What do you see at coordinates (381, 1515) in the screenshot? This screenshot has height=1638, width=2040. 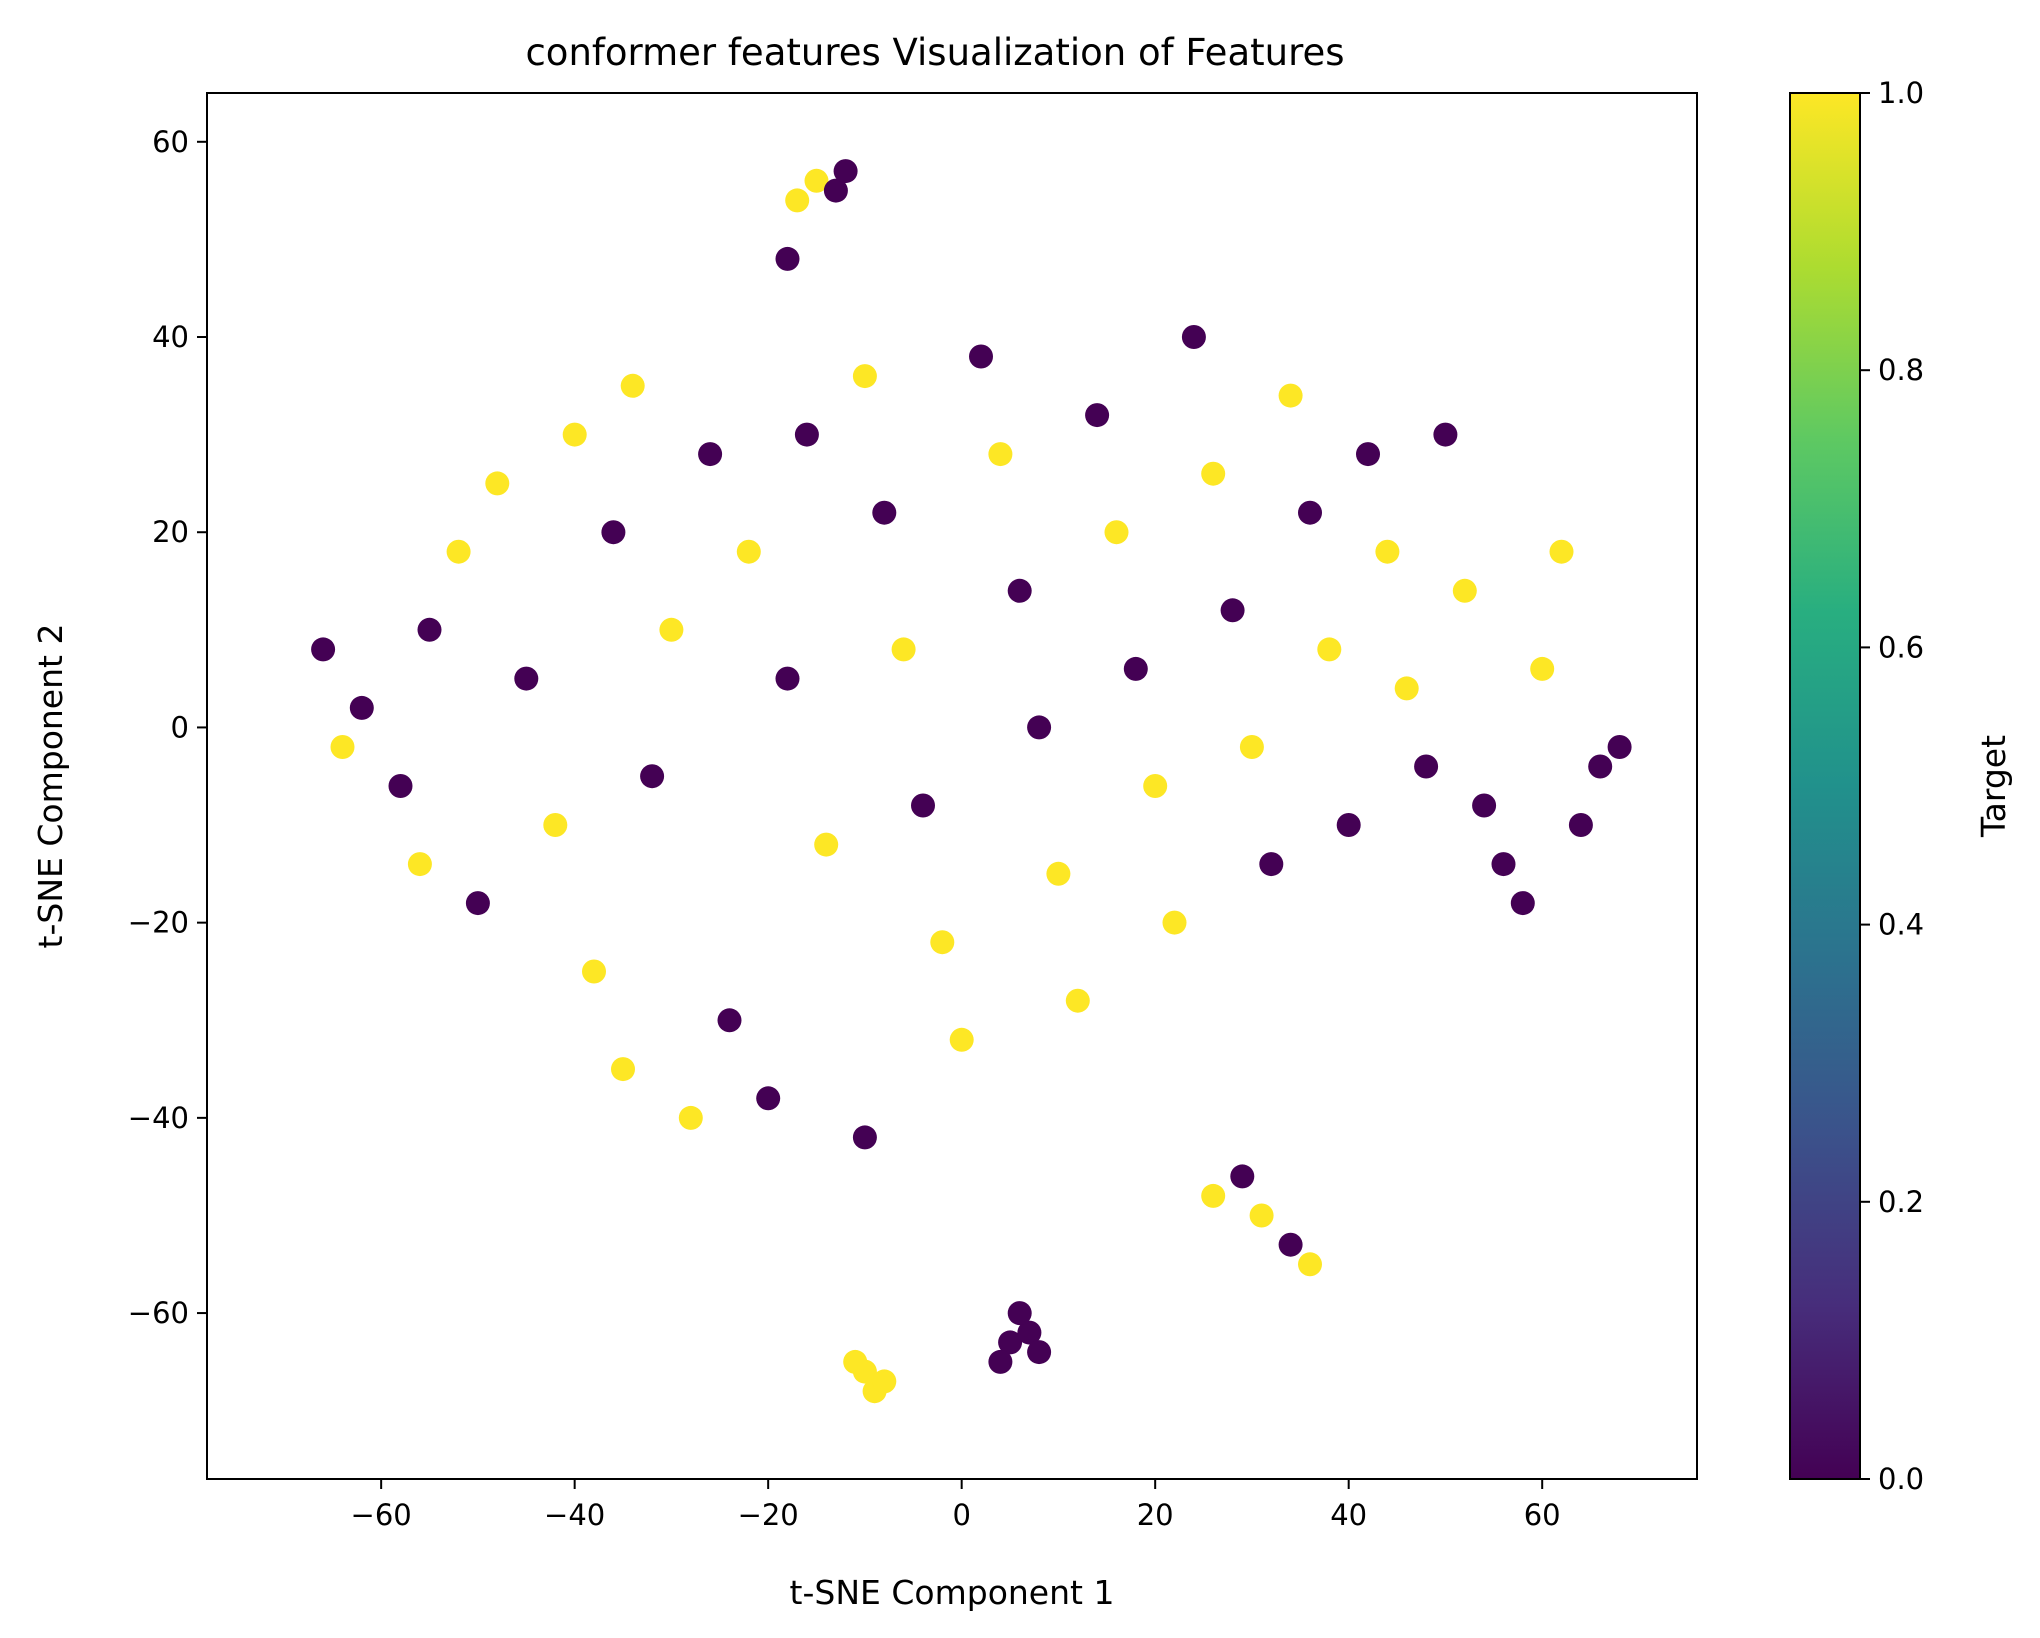 I see `x-tick-label: −60` at bounding box center [381, 1515].